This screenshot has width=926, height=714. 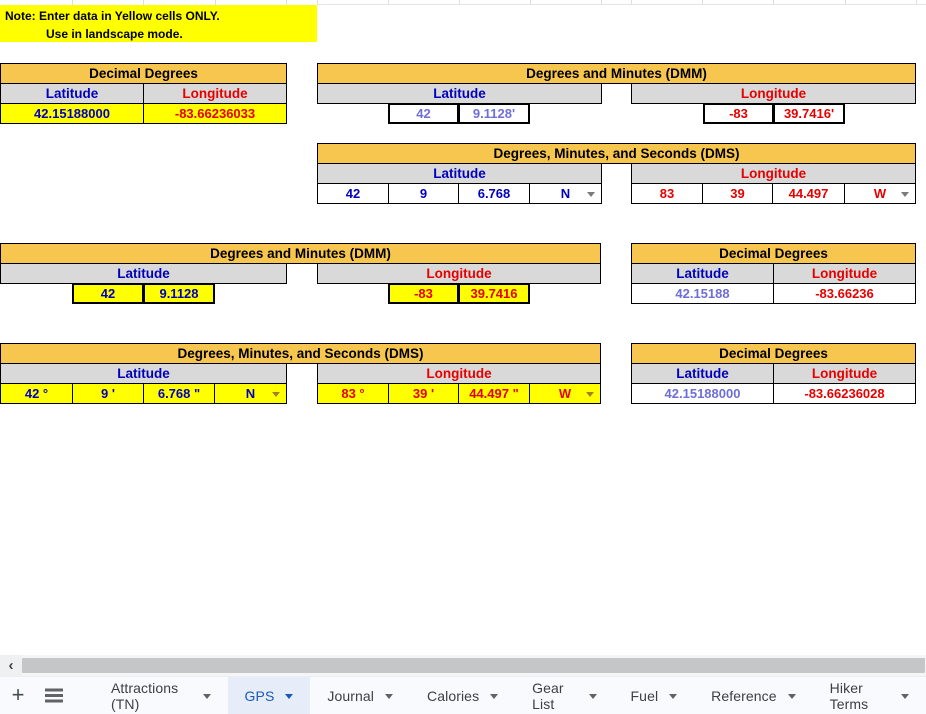 I want to click on horizontal-scrollbar: ‹, so click(x=463, y=665).